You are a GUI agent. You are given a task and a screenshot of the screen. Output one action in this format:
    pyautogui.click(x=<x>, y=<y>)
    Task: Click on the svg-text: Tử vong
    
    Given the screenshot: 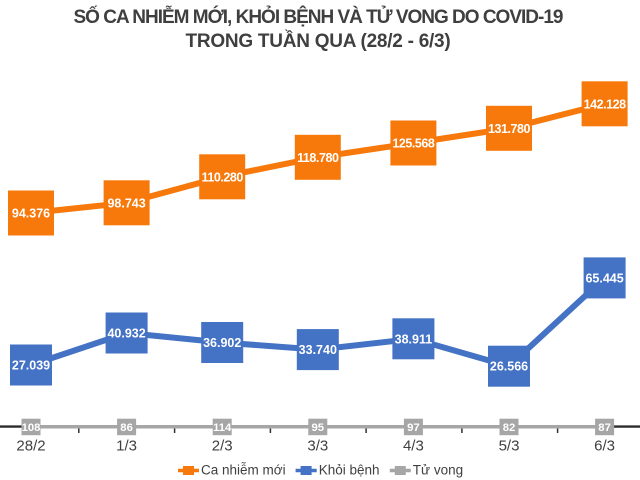 What is the action you would take?
    pyautogui.click(x=438, y=470)
    